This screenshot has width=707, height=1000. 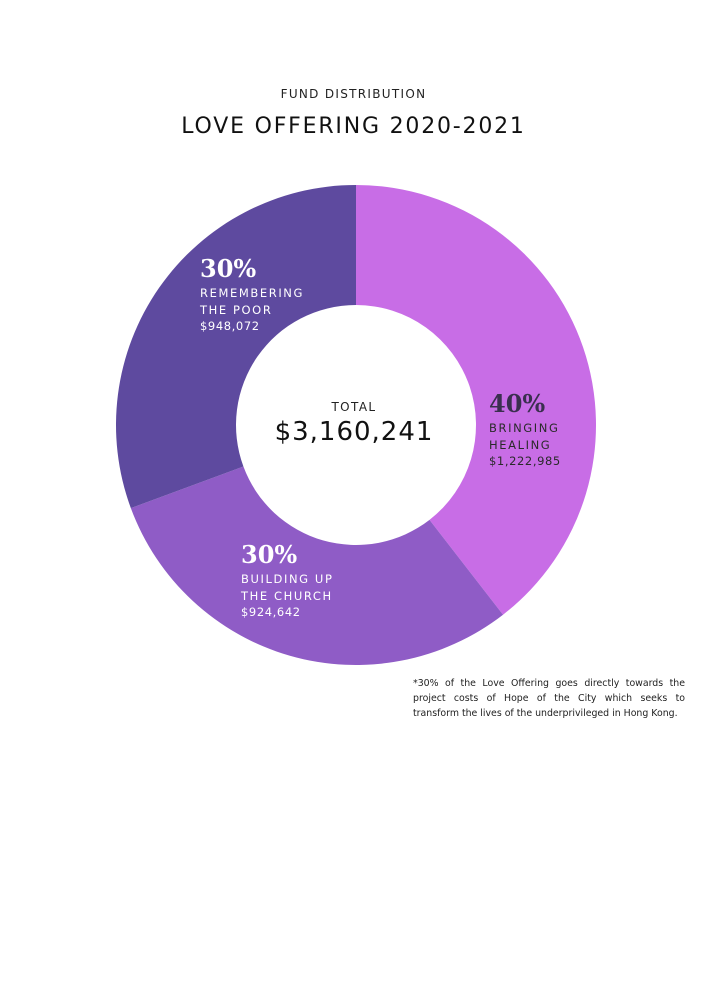 What do you see at coordinates (354, 432) in the screenshot?
I see `total-value: $3,160,241` at bounding box center [354, 432].